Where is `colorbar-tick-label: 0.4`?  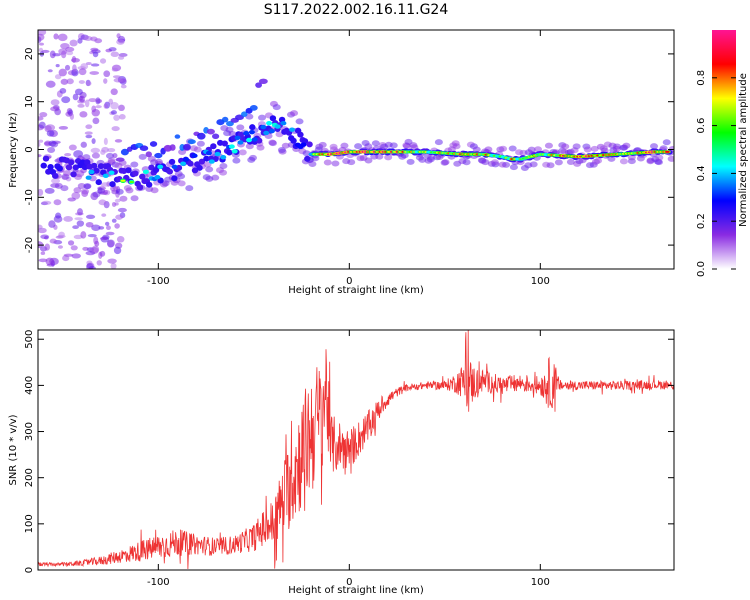
colorbar-tick-label: 0.4 is located at coordinates (701, 173).